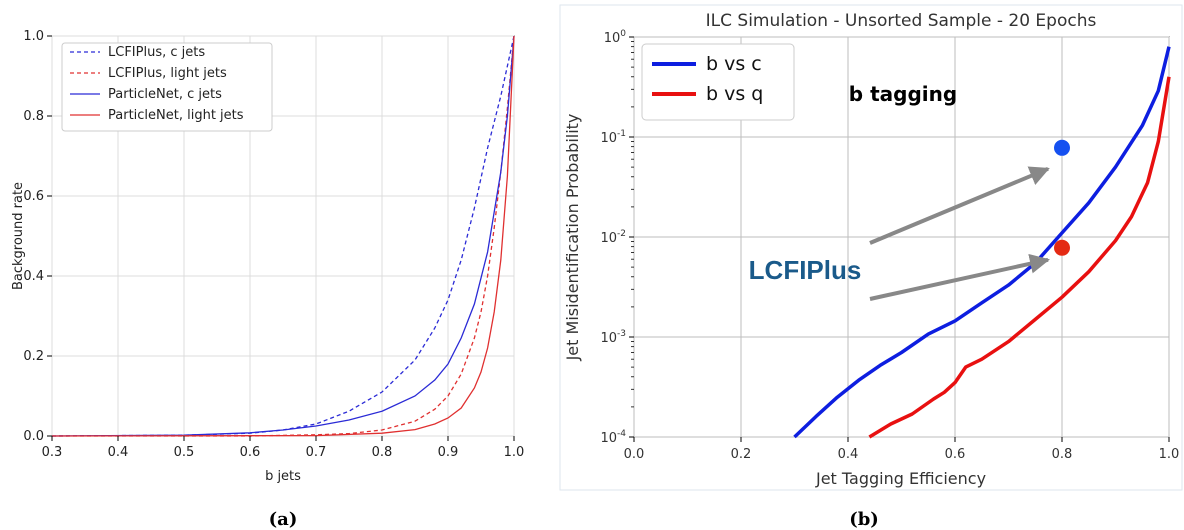  I want to click on chart-a-y-tick-label: 0.0, so click(33, 436).